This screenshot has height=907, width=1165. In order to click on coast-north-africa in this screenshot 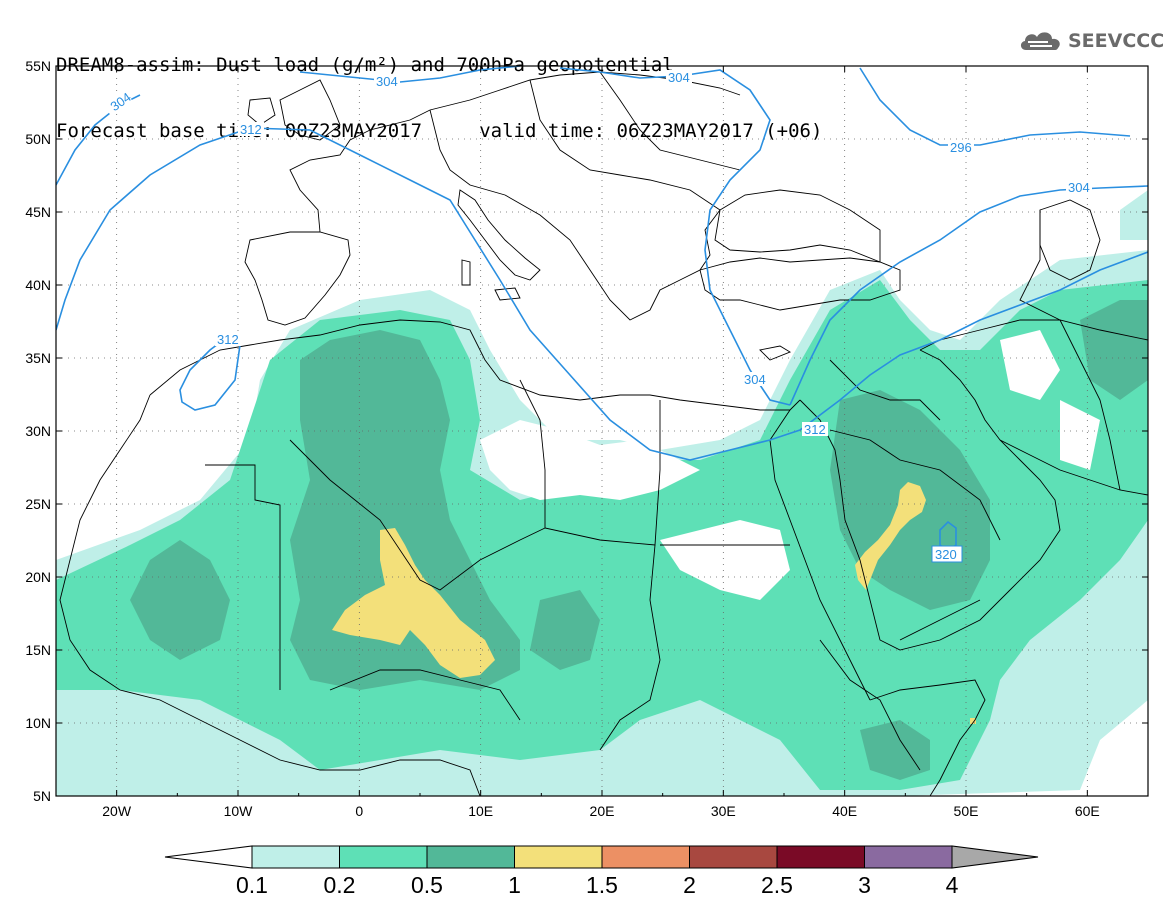, I will do `click(475, 365)`.